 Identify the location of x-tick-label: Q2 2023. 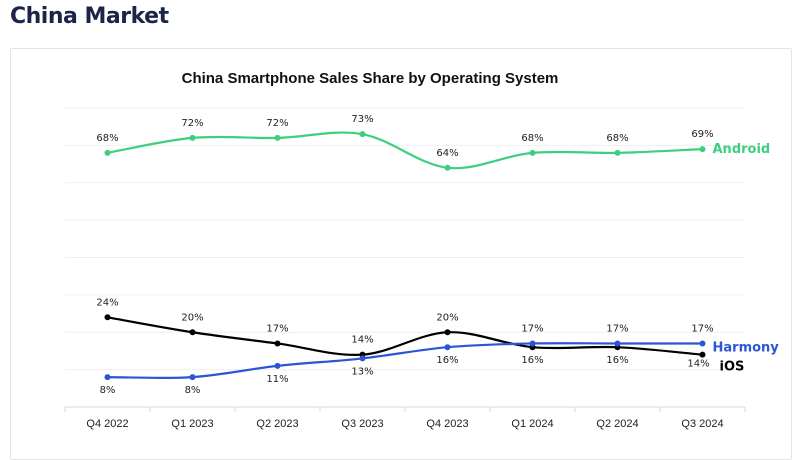
(277, 424).